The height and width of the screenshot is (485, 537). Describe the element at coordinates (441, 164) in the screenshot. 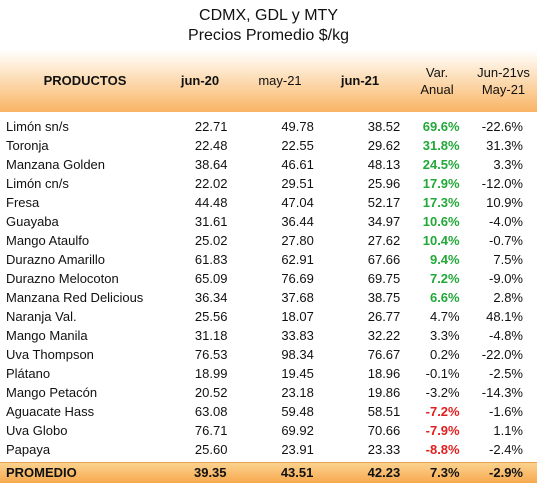

I see `var-anual: 24.5%` at that location.